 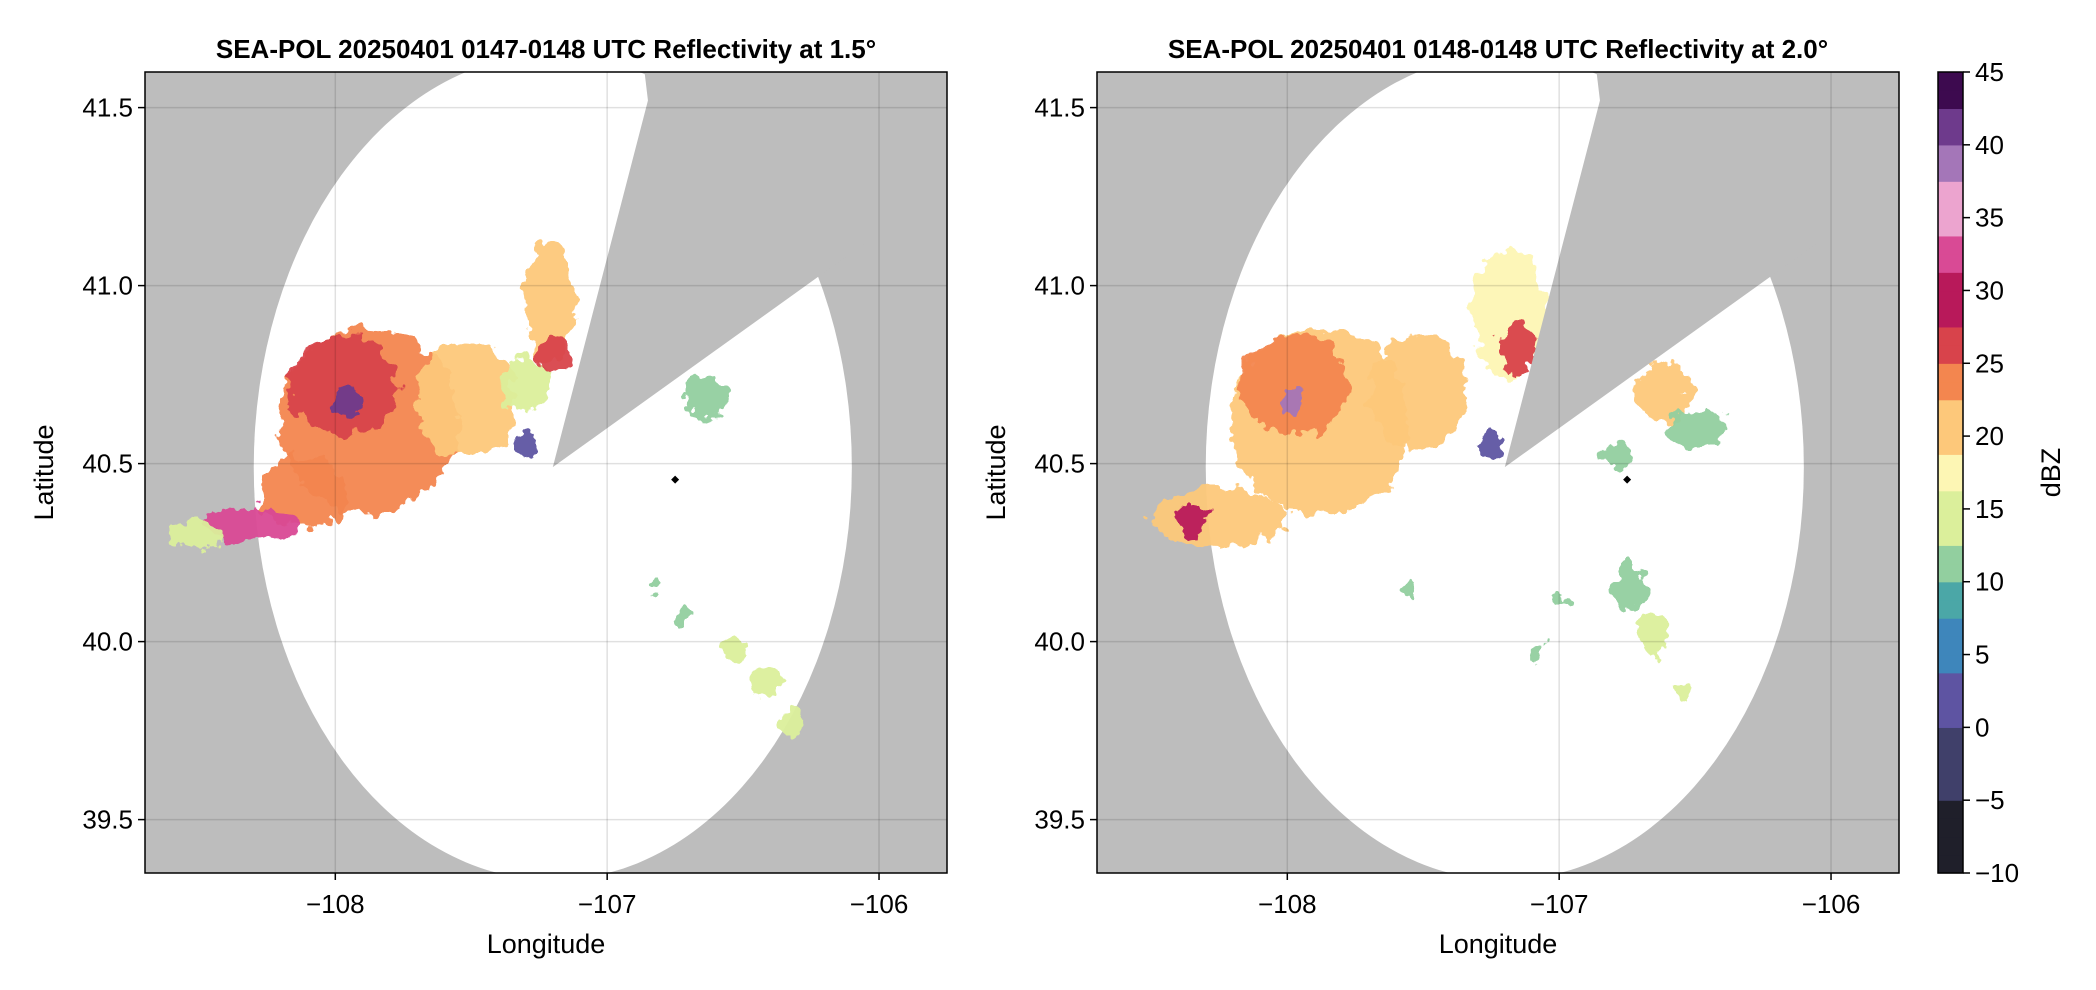 I want to click on colorbar-tick-label: 25, so click(x=1989, y=363).